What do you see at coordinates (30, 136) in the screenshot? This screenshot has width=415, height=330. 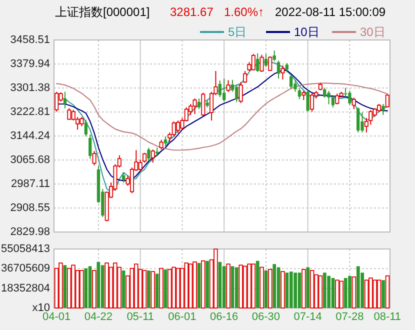 I see `y-tick-label: 3144.24` at bounding box center [30, 136].